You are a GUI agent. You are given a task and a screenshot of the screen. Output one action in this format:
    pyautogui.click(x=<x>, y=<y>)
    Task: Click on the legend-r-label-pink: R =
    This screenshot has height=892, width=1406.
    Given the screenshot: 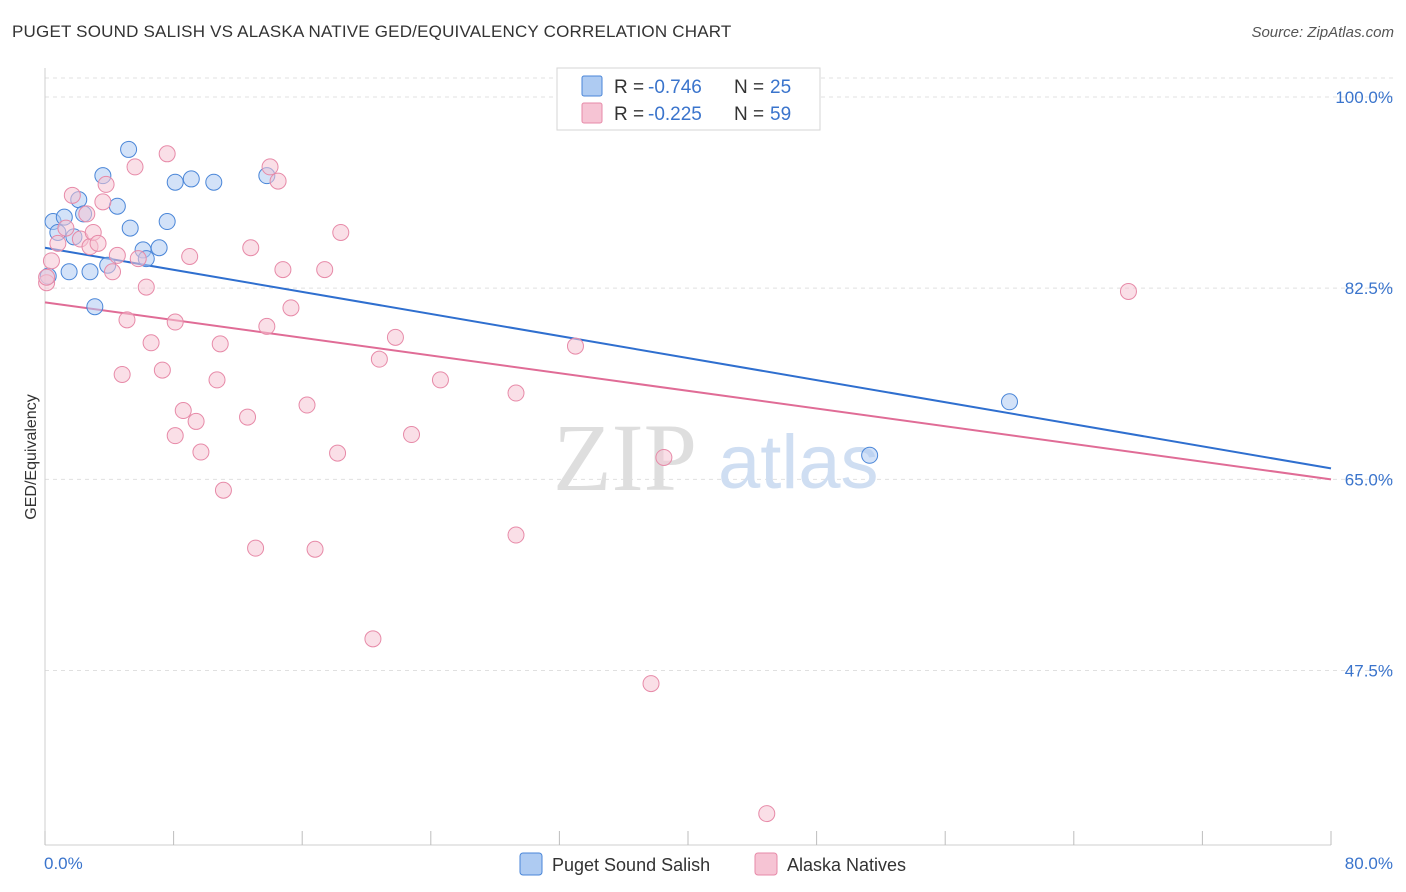 What is the action you would take?
    pyautogui.click(x=629, y=114)
    